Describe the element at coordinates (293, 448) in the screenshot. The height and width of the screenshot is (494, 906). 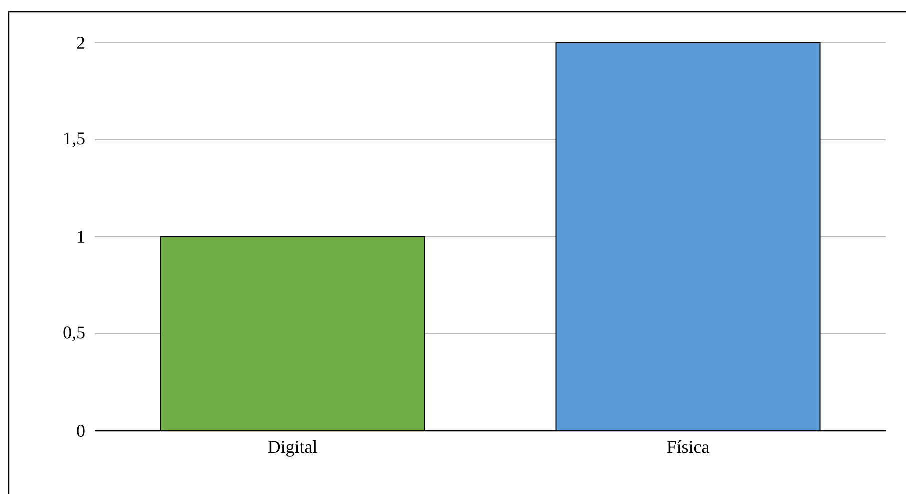
I see `x-tick-label: Digital` at that location.